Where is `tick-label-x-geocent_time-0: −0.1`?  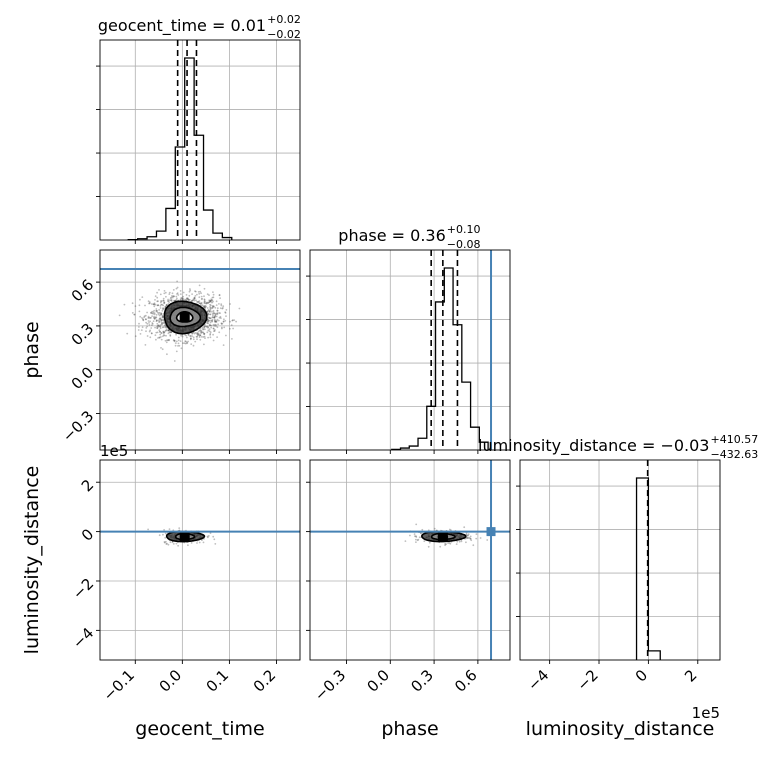 tick-label-x-geocent_time-0: −0.1 is located at coordinates (119, 685).